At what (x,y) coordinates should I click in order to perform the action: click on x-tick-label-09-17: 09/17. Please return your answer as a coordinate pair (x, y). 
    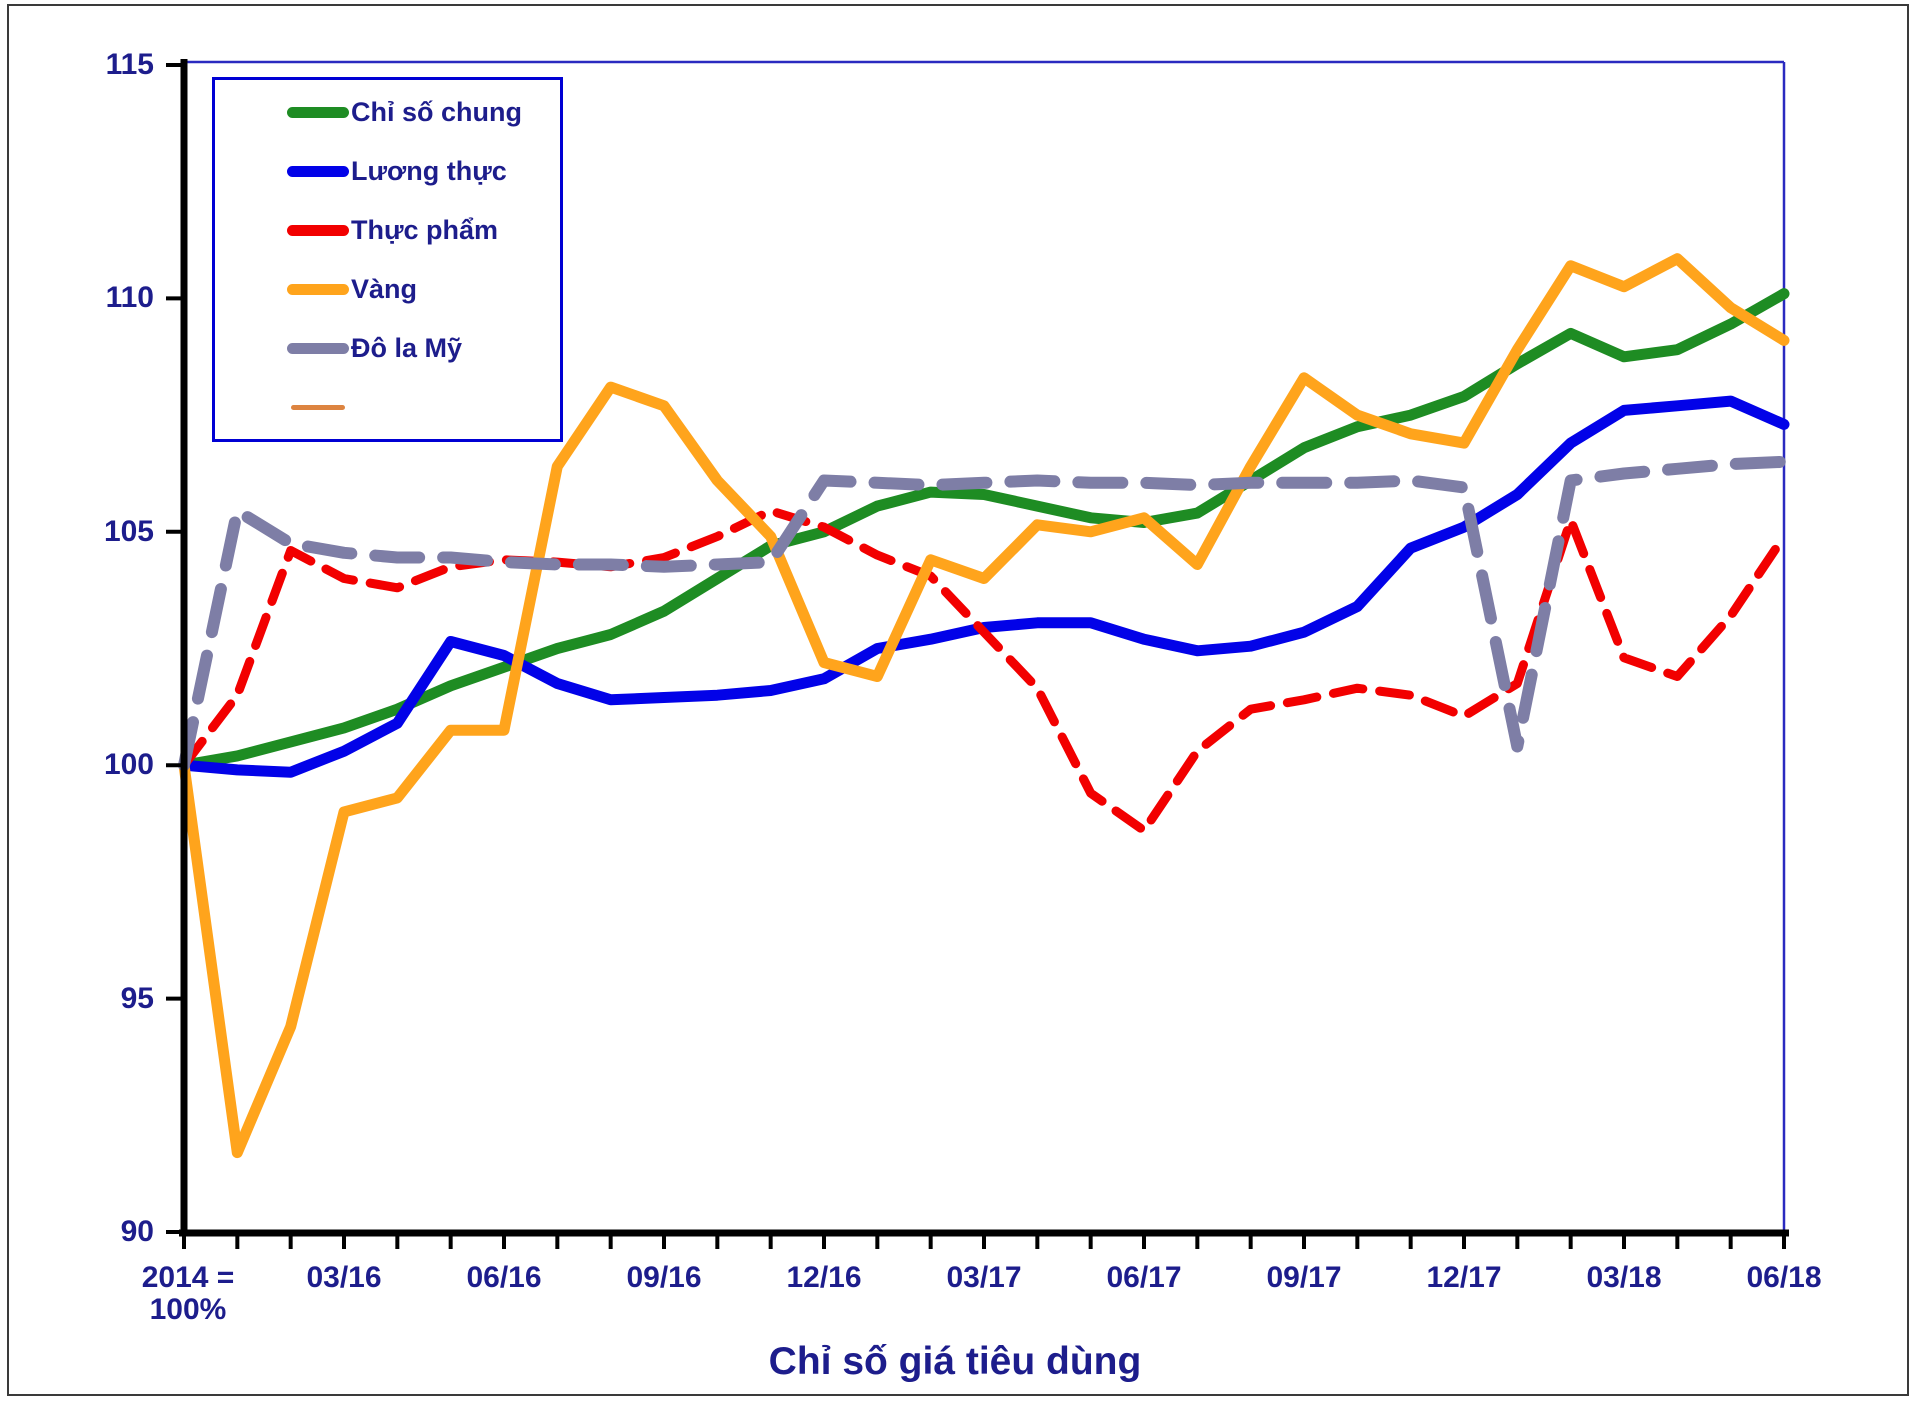
    Looking at the image, I should click on (1304, 1277).